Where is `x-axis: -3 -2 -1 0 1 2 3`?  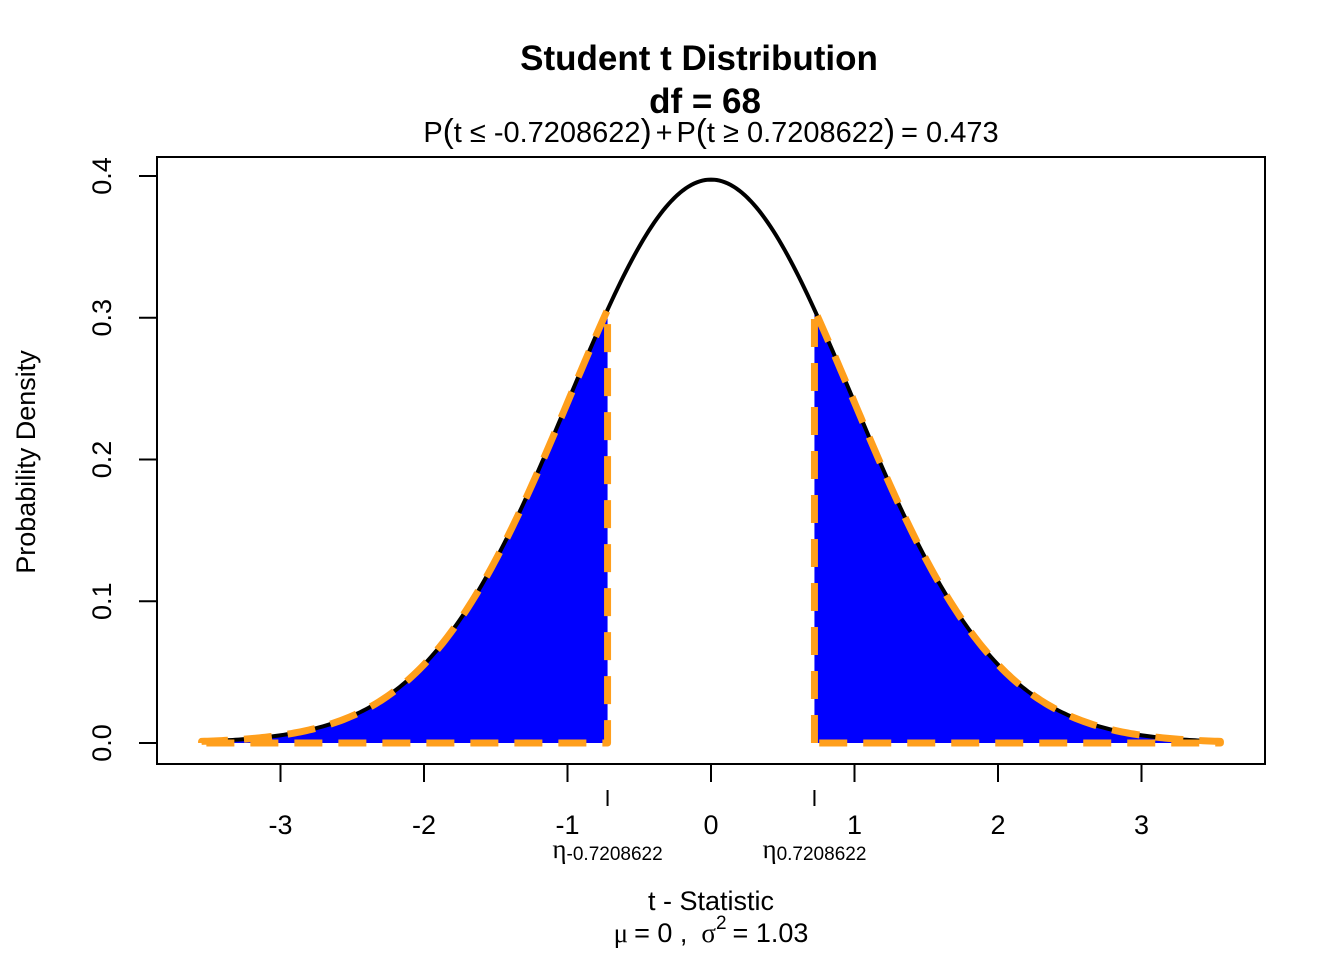 x-axis: -3 -2 -1 0 1 2 3 is located at coordinates (708, 801).